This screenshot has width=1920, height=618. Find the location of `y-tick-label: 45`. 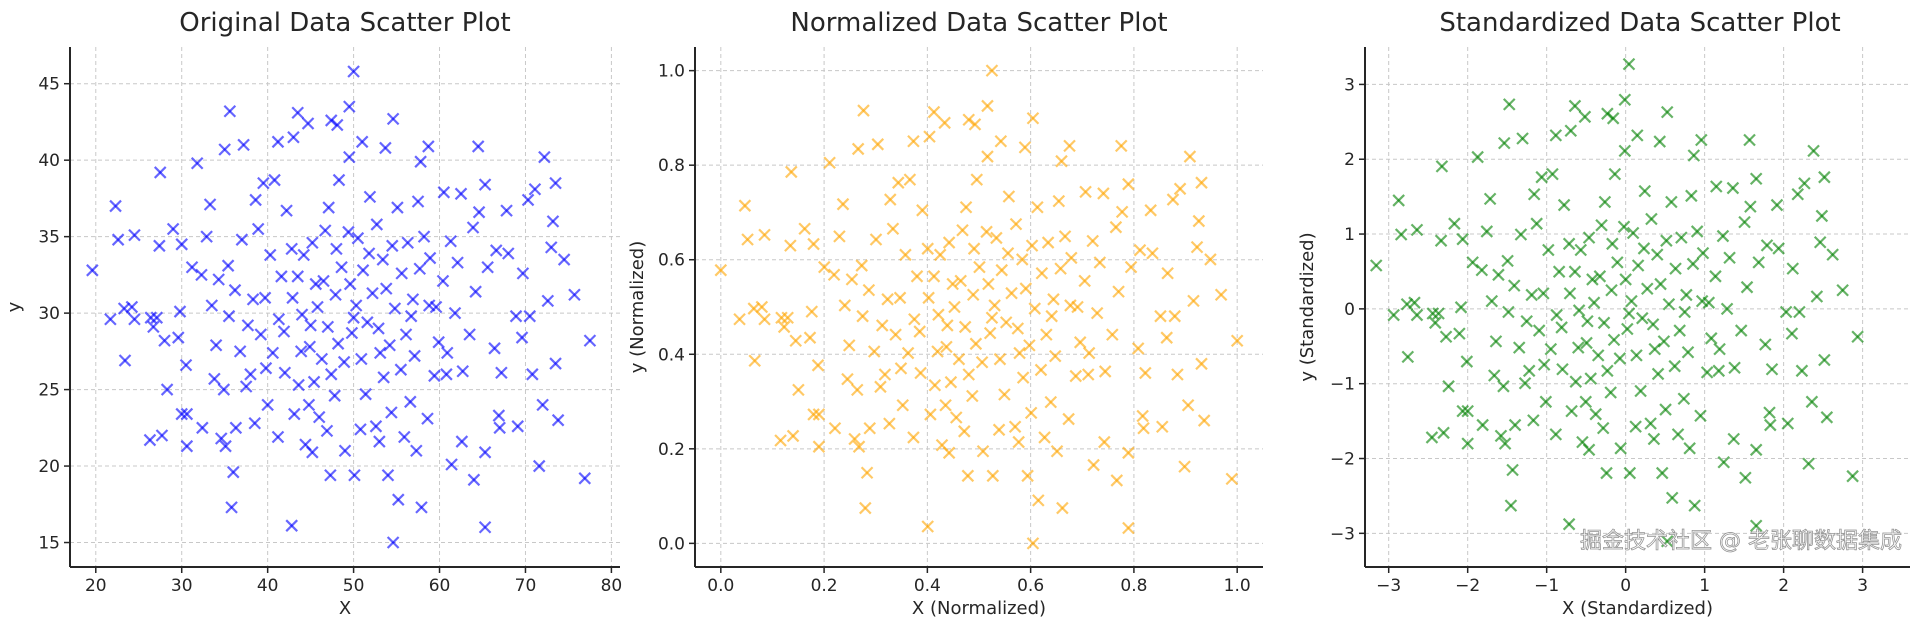

y-tick-label: 45 is located at coordinates (49, 85).